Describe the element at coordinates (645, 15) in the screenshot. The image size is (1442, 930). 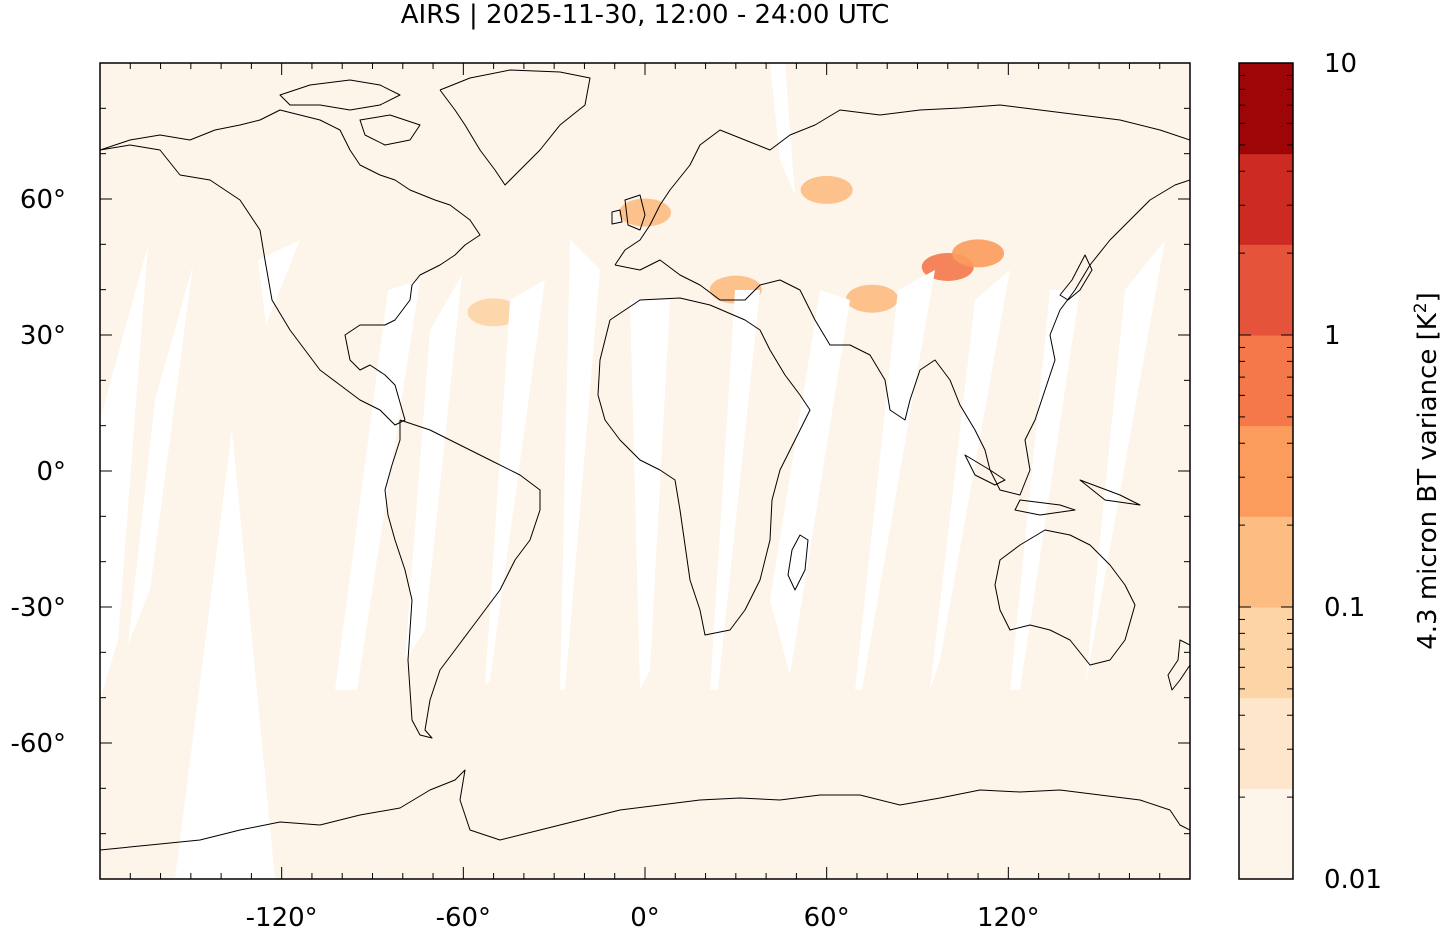
I see `map-title: AIRS | 2025-11-30, 12:00 - 24:00 UTC` at that location.